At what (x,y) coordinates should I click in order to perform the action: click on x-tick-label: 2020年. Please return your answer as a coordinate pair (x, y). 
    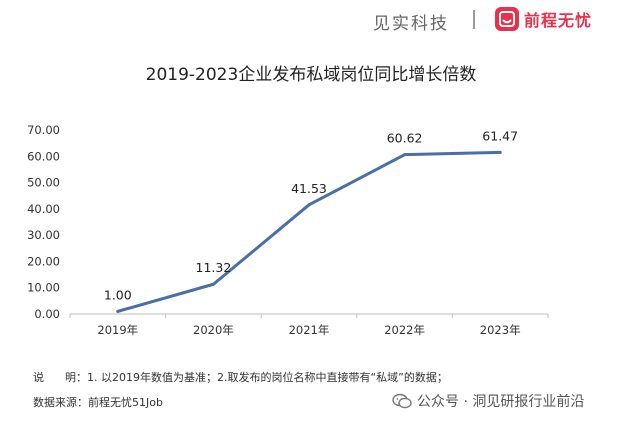
    Looking at the image, I should click on (213, 330).